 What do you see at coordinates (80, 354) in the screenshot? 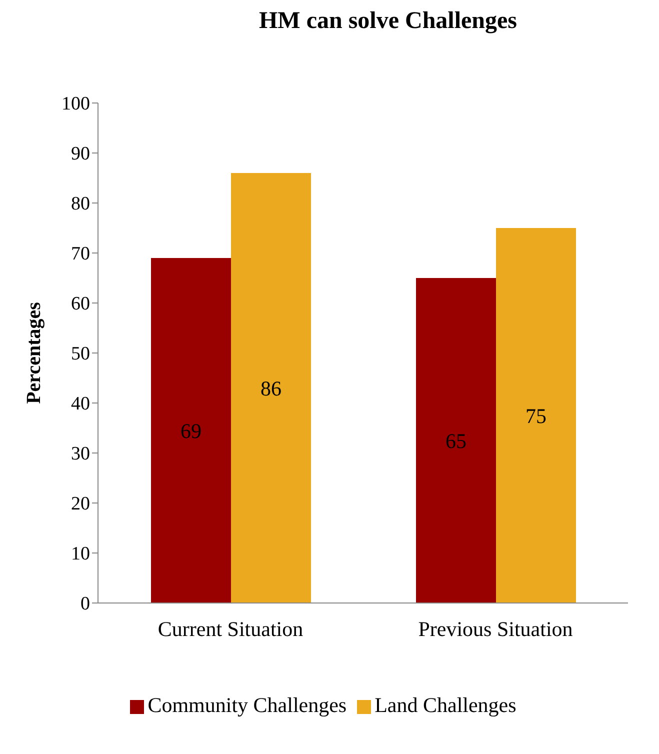
I see `y-tick-label: 50` at bounding box center [80, 354].